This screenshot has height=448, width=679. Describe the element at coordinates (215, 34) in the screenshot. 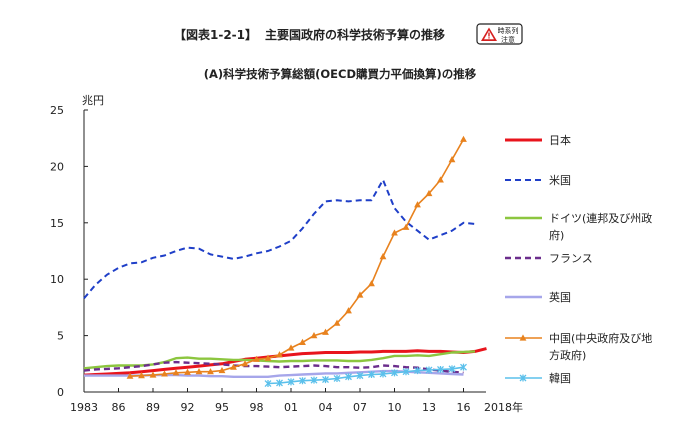

I see `figure-number: 【図表1-2-1】` at that location.